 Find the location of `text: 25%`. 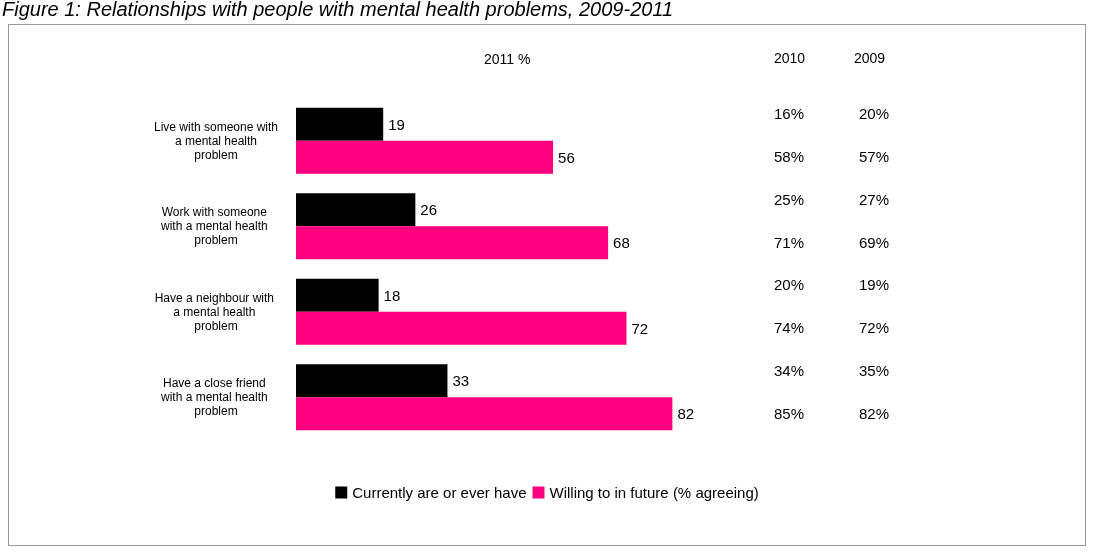

text: 25% is located at coordinates (789, 199).